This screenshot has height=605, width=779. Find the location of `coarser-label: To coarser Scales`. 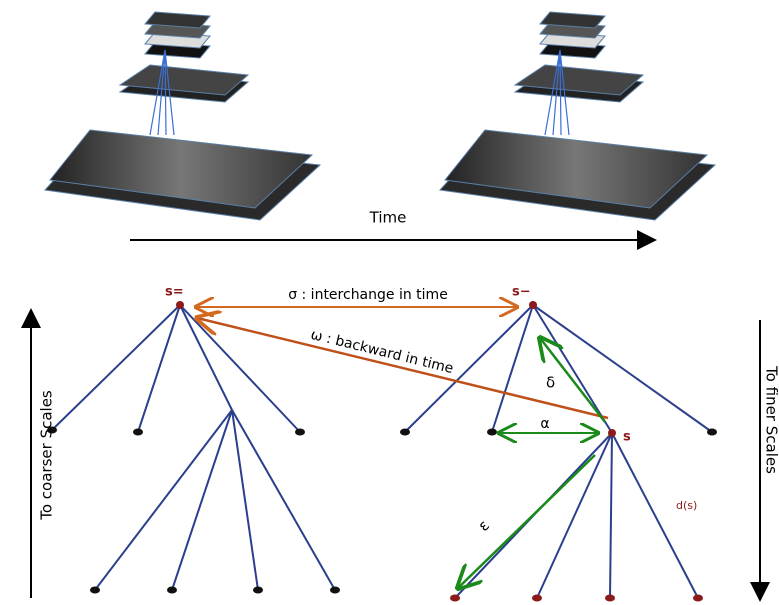

coarser-label: To coarser Scales is located at coordinates (47, 455).